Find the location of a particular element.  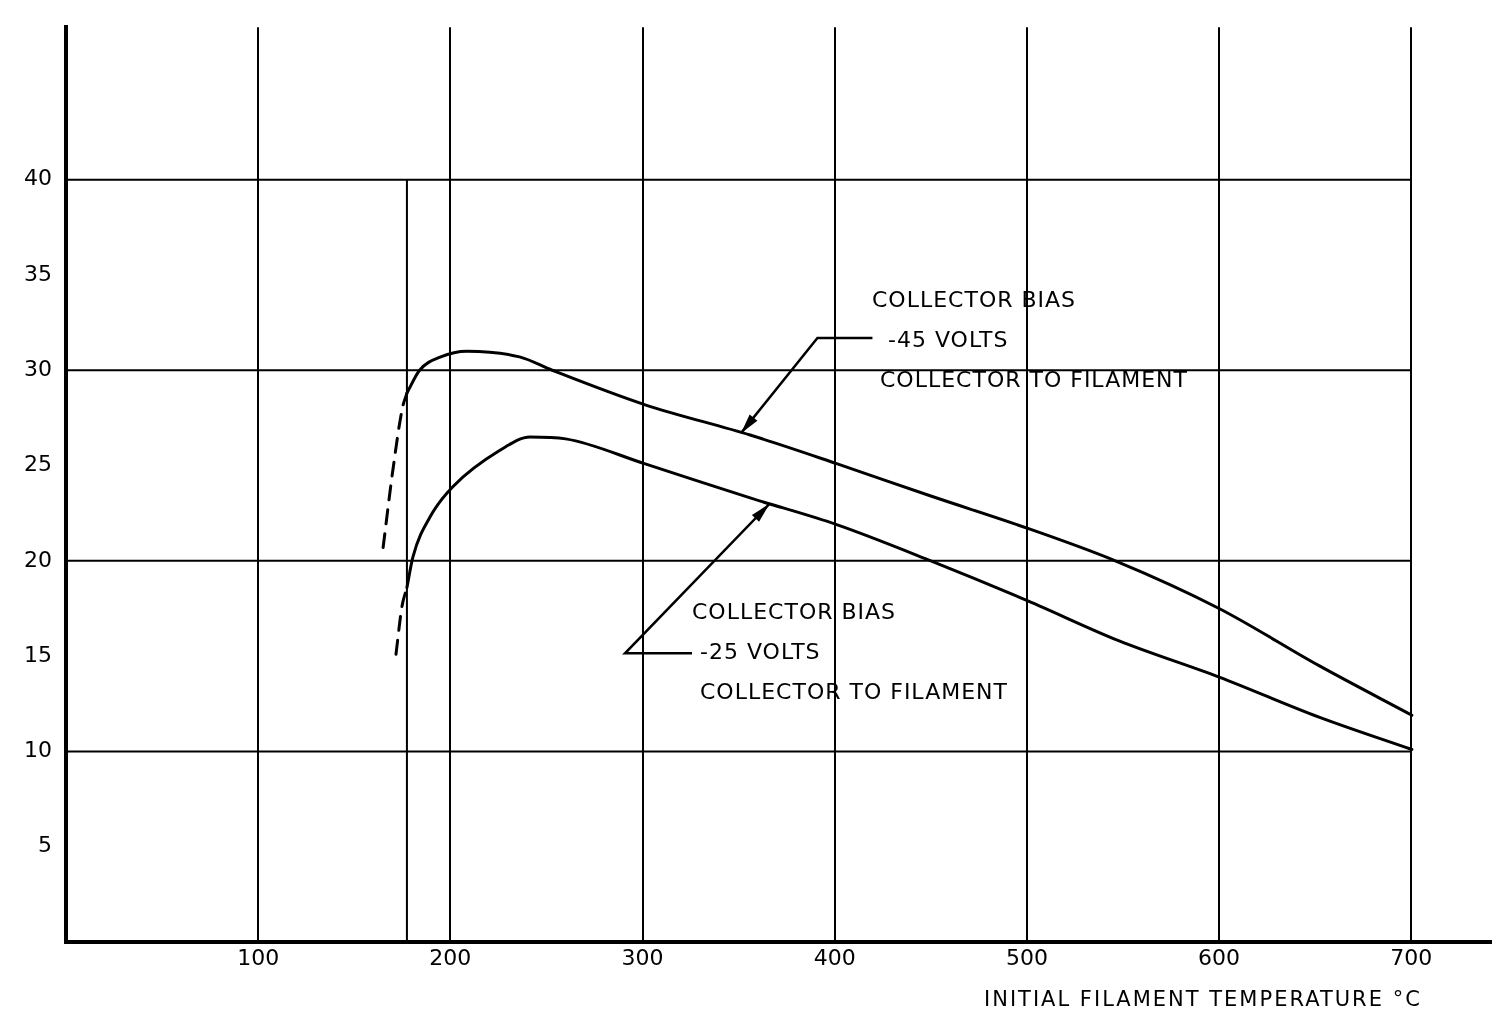

x-tick-label: 300 is located at coordinates (642, 957).